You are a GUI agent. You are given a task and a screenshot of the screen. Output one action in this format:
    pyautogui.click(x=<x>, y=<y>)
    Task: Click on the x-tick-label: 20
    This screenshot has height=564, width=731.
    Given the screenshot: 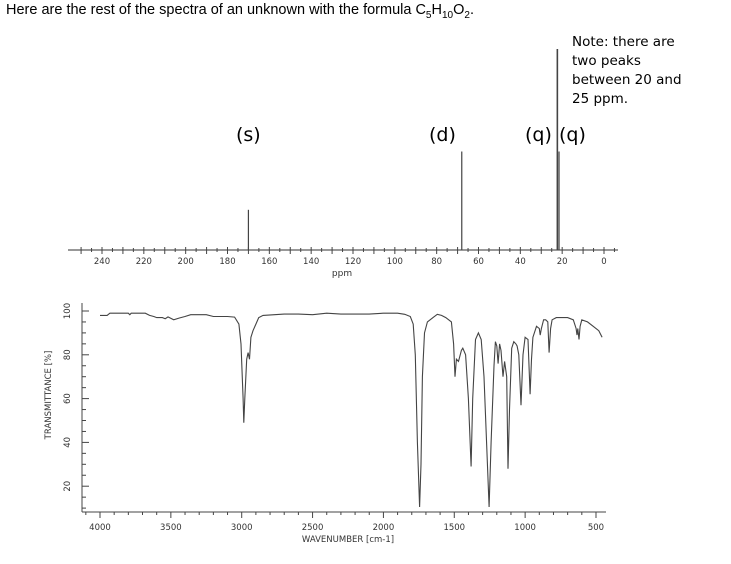 What is the action you would take?
    pyautogui.click(x=562, y=262)
    